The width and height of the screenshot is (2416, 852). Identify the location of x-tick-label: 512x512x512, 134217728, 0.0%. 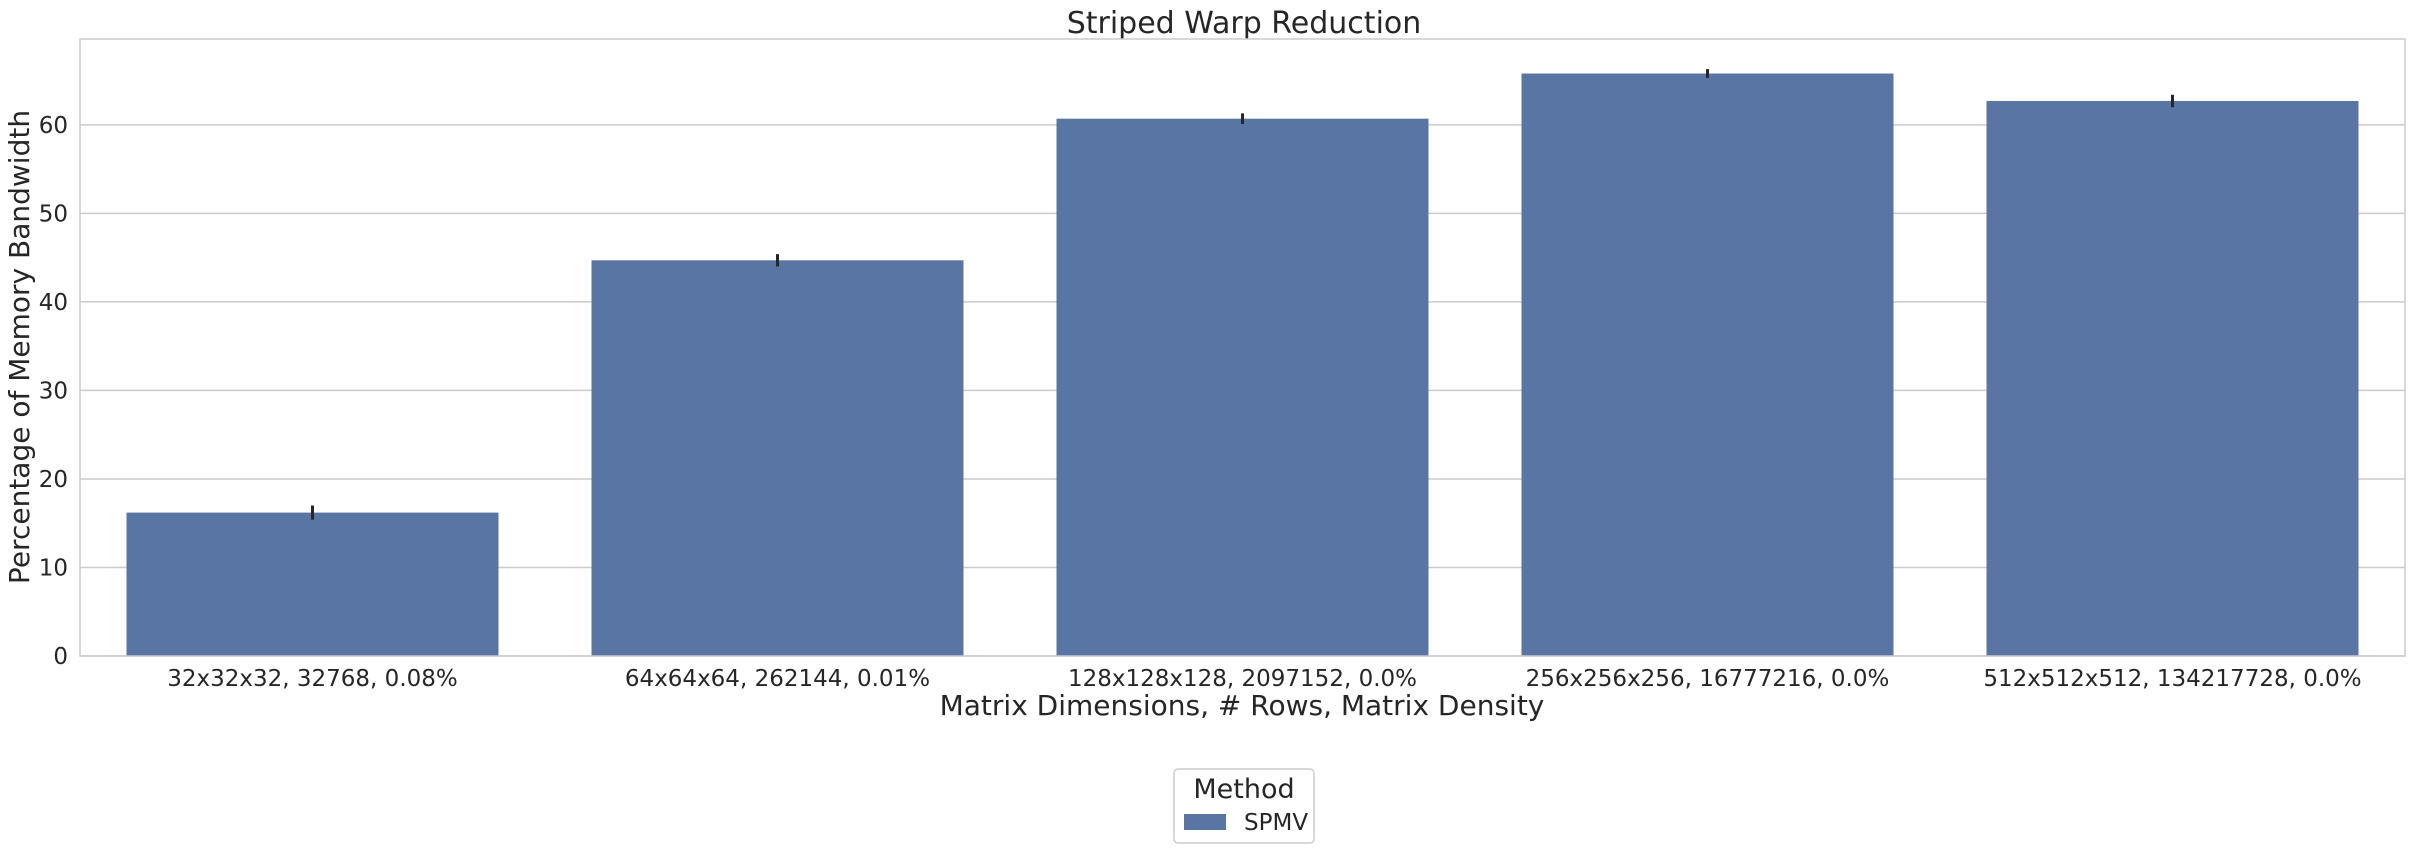
(2172, 679).